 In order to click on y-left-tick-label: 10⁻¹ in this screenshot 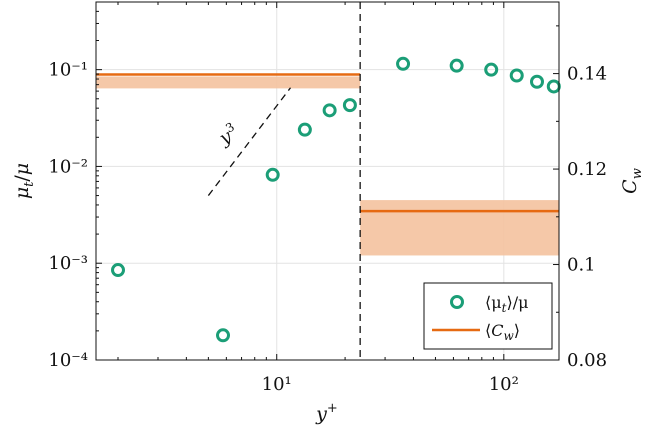, I will do `click(68, 70)`.